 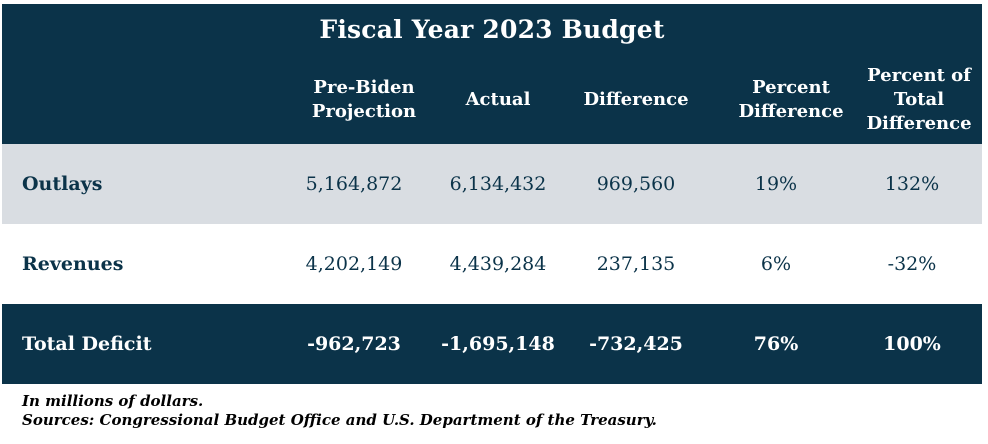 I want to click on table-cell: 19%, so click(x=776, y=184).